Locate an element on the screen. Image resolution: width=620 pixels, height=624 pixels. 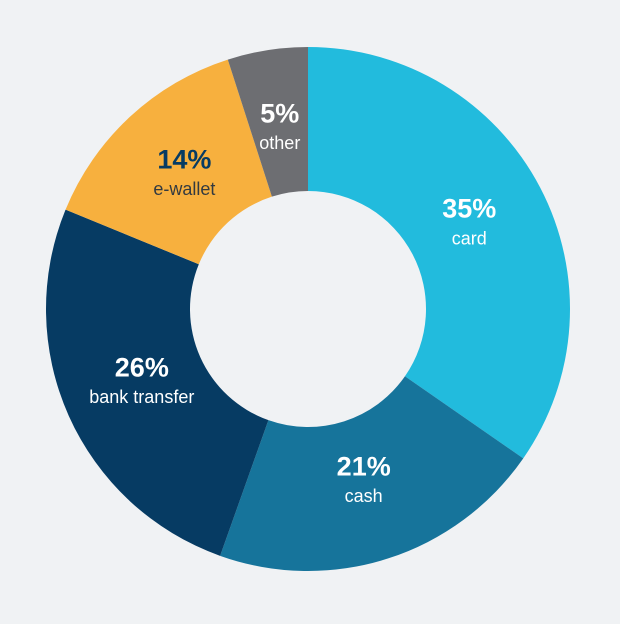
slice-name: other is located at coordinates (279, 143).